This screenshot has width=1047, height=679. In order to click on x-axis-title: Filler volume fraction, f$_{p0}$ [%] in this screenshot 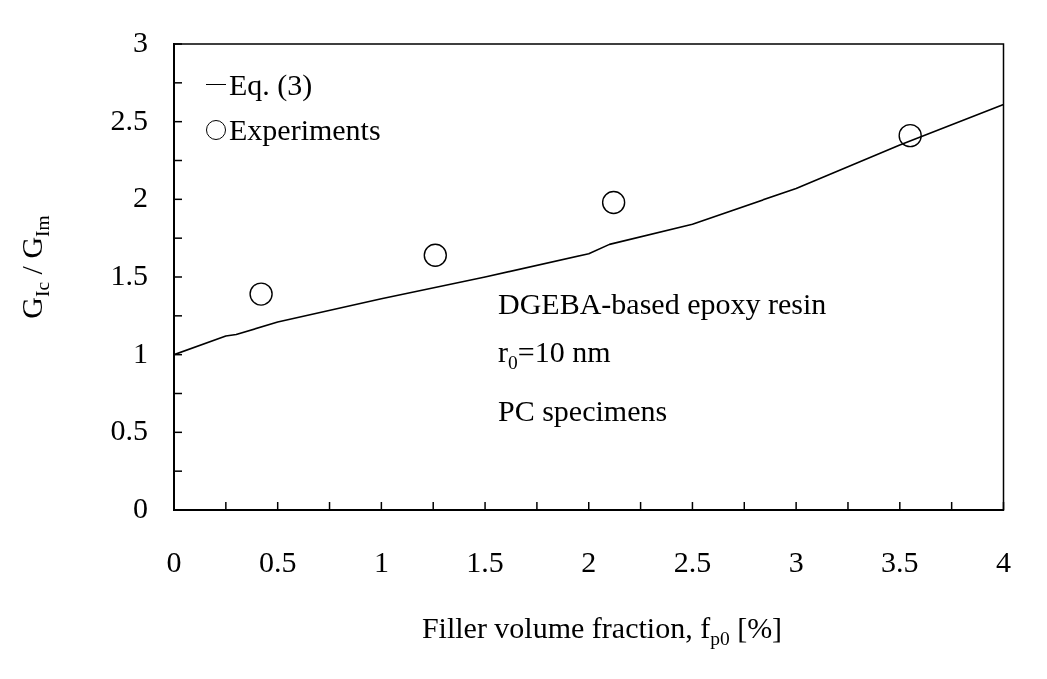, I will do `click(602, 630)`.